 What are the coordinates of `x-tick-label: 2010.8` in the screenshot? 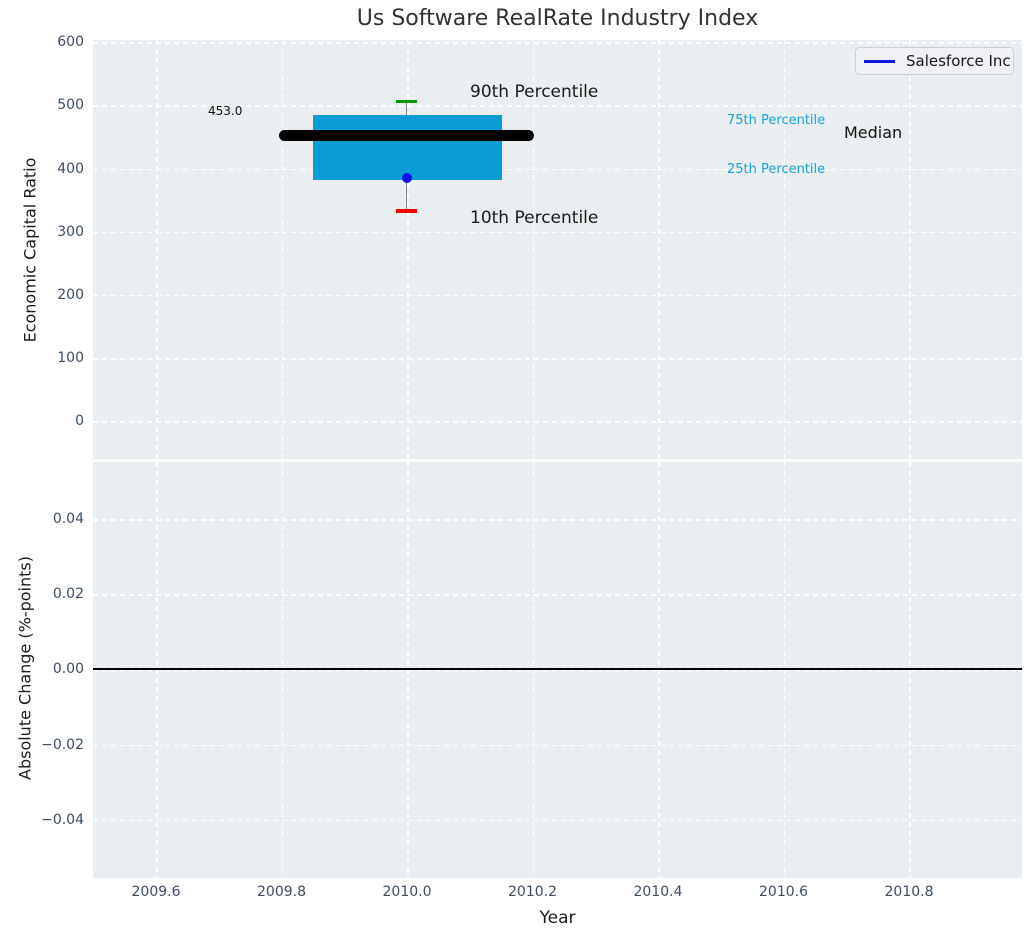 It's located at (909, 892).